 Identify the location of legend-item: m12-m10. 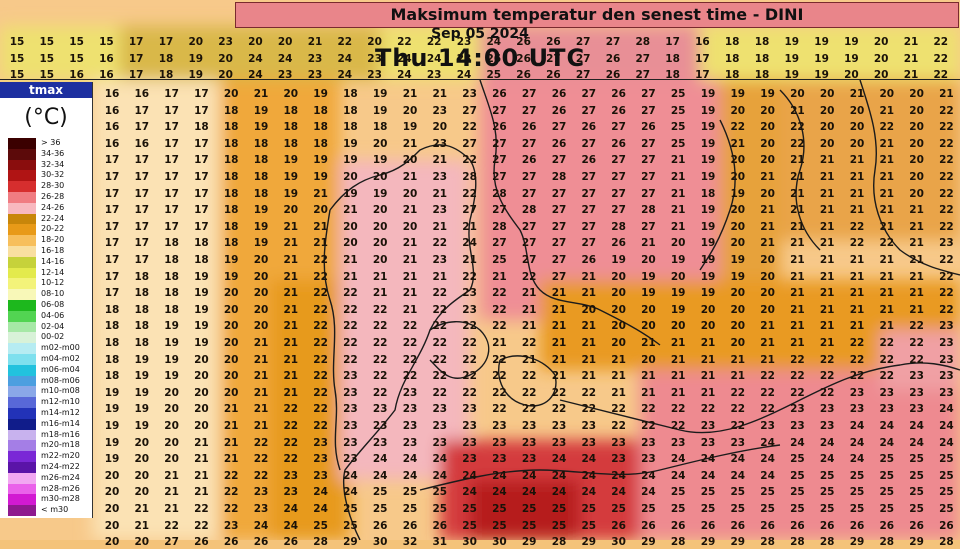
(46, 402).